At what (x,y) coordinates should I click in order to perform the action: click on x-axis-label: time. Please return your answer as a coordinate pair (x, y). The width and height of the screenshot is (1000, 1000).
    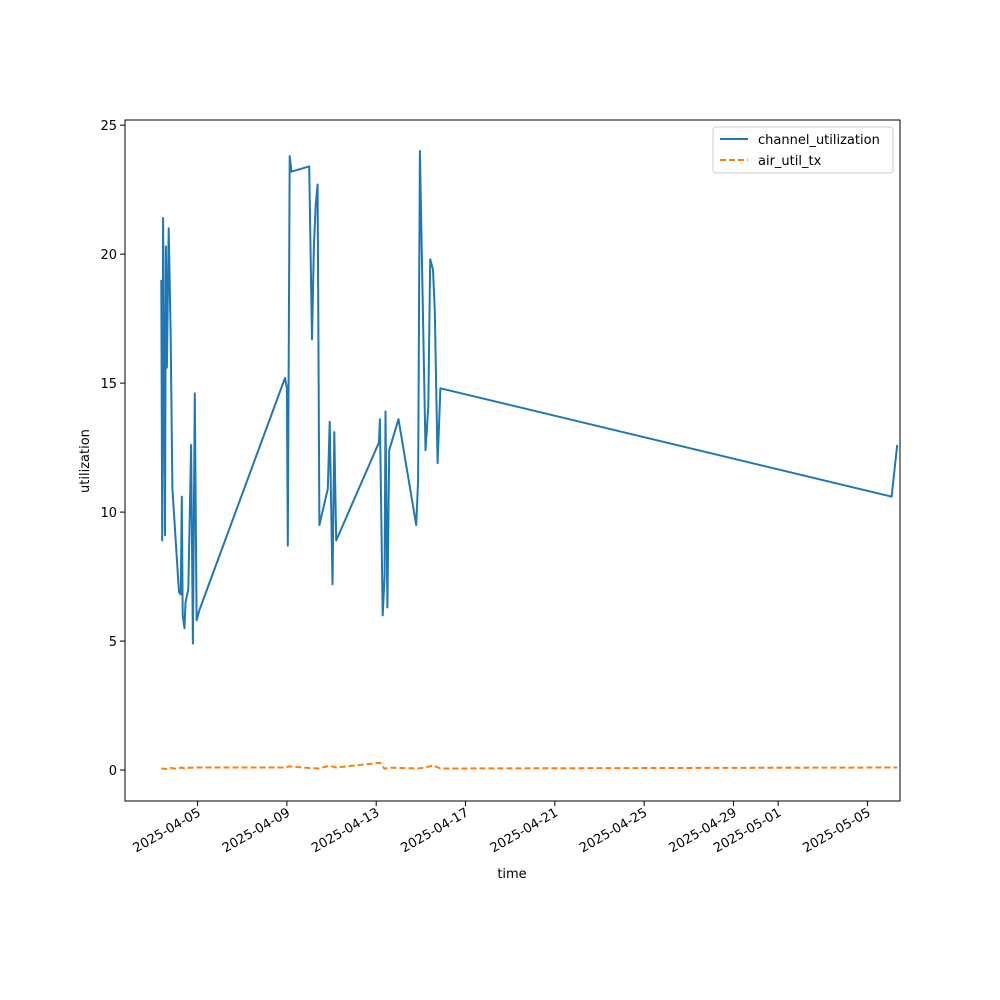
    Looking at the image, I should click on (511, 874).